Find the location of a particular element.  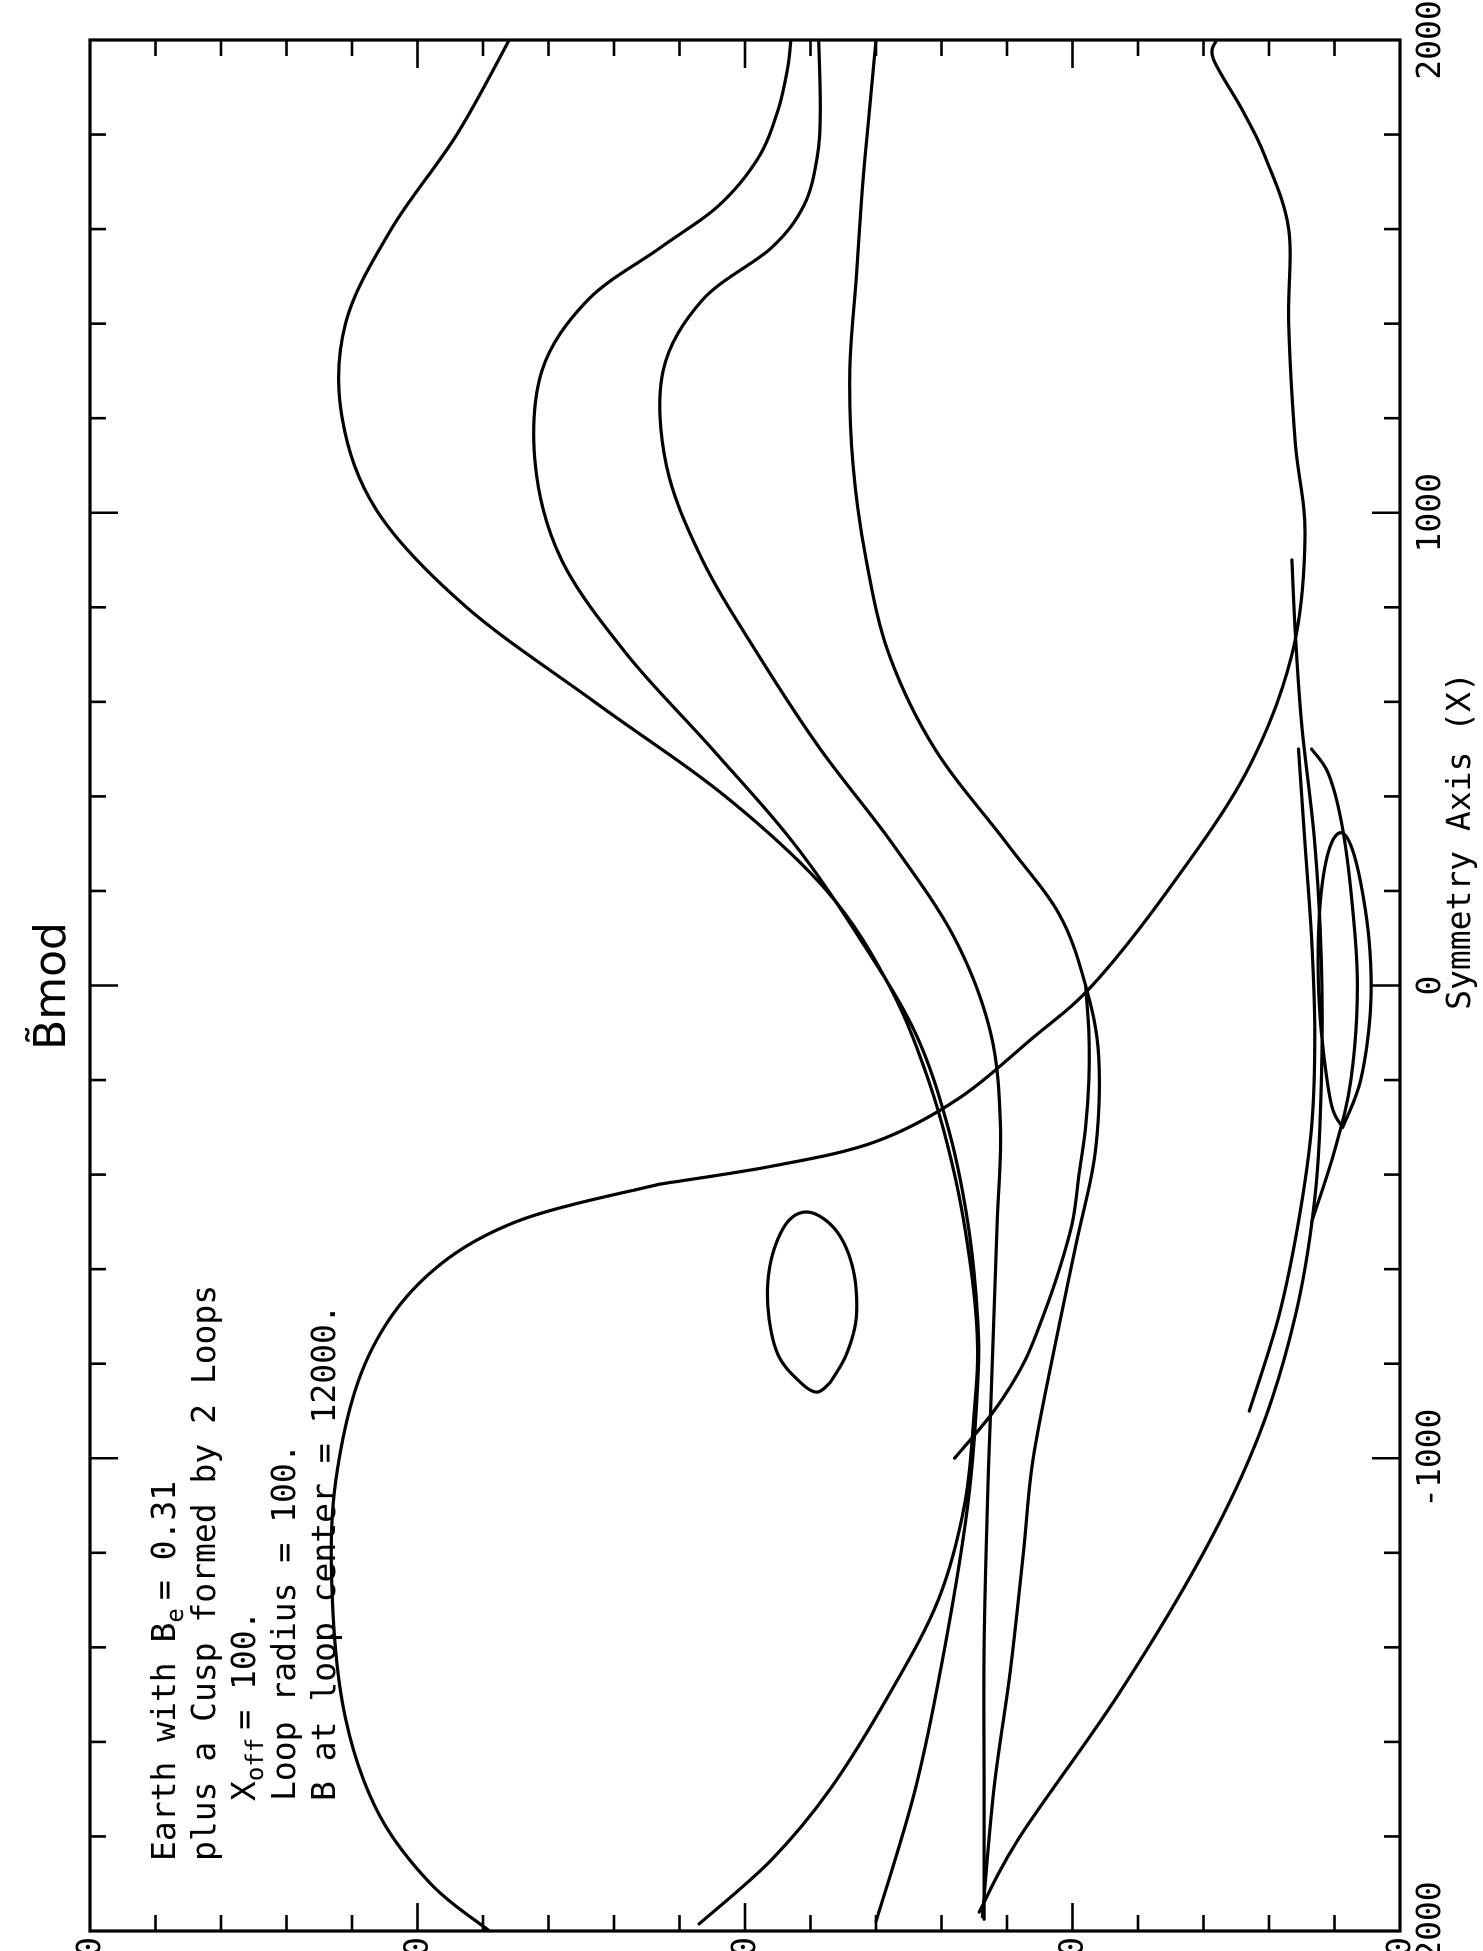

annotation-text-a: Earth with B is located at coordinates (163, 1742).